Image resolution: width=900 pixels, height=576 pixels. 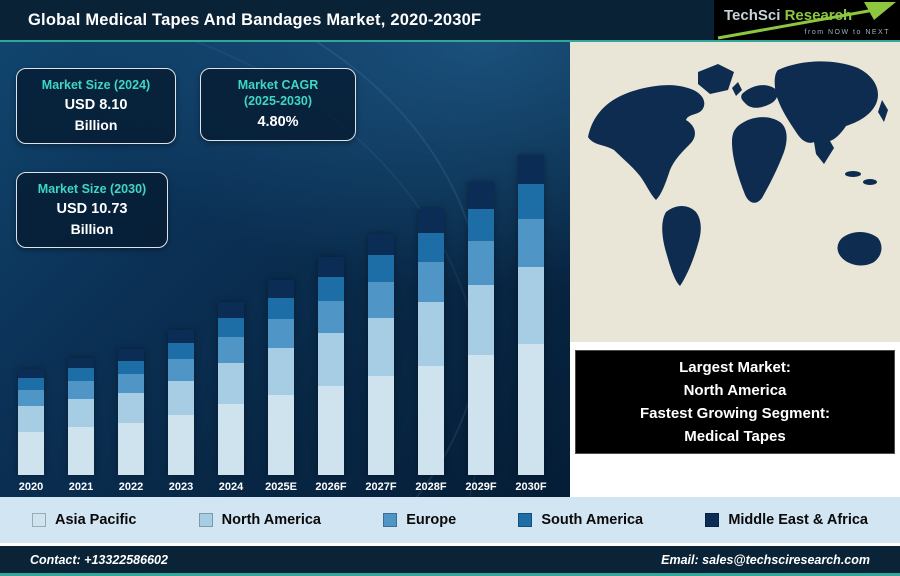 I want to click on contact-text: Contact: +13322586602, so click(x=99, y=559).